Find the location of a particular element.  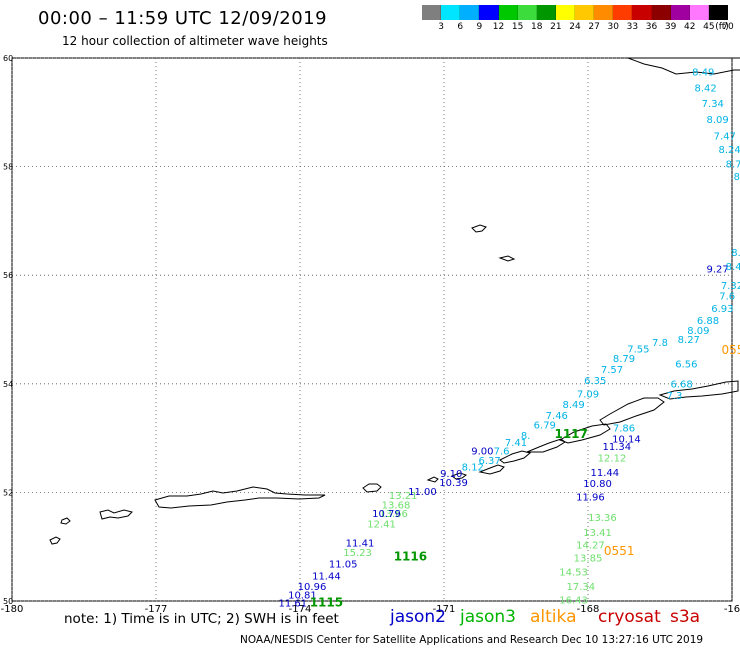

colorbar-tick-label: 33 is located at coordinates (632, 27).